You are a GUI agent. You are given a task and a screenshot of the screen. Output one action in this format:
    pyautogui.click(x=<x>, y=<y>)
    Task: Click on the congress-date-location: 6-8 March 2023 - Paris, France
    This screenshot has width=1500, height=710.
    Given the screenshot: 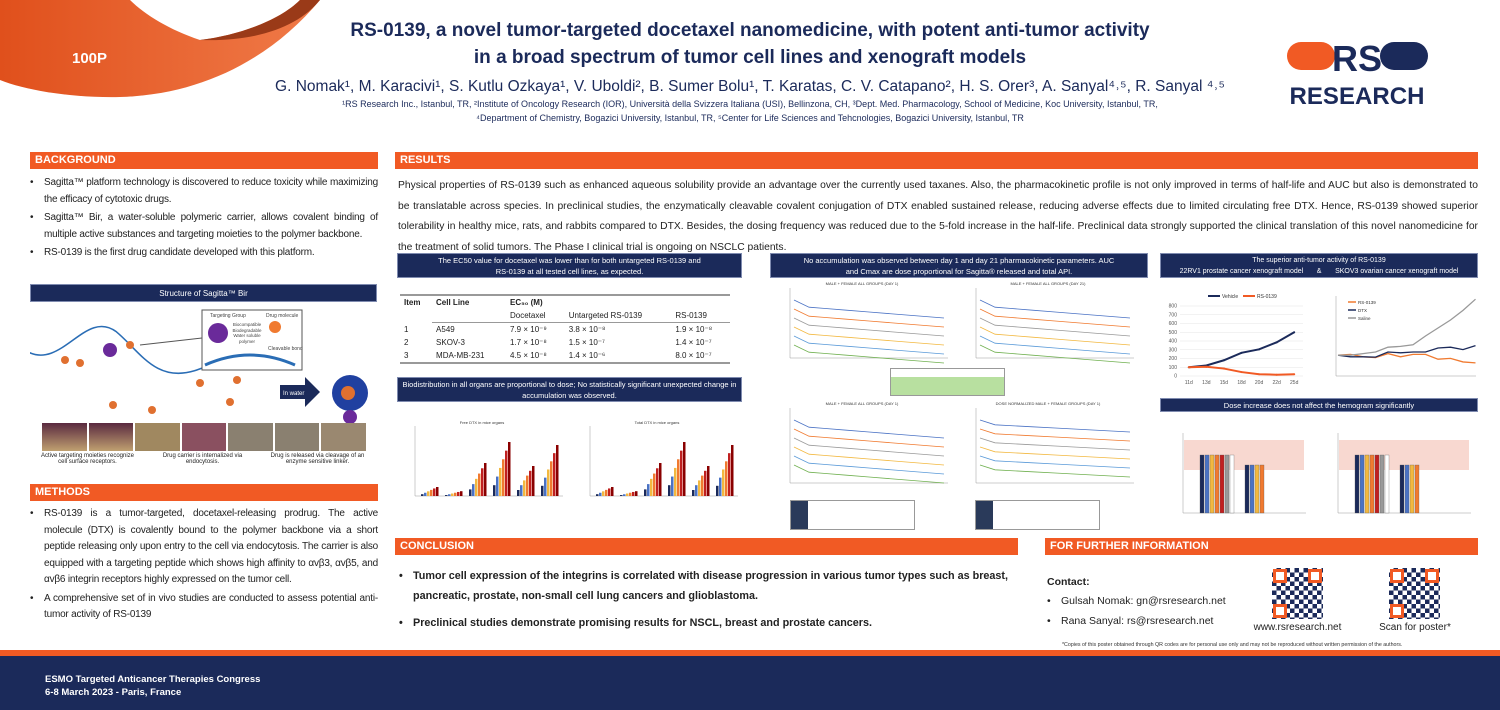 What is the action you would take?
    pyautogui.click(x=113, y=692)
    